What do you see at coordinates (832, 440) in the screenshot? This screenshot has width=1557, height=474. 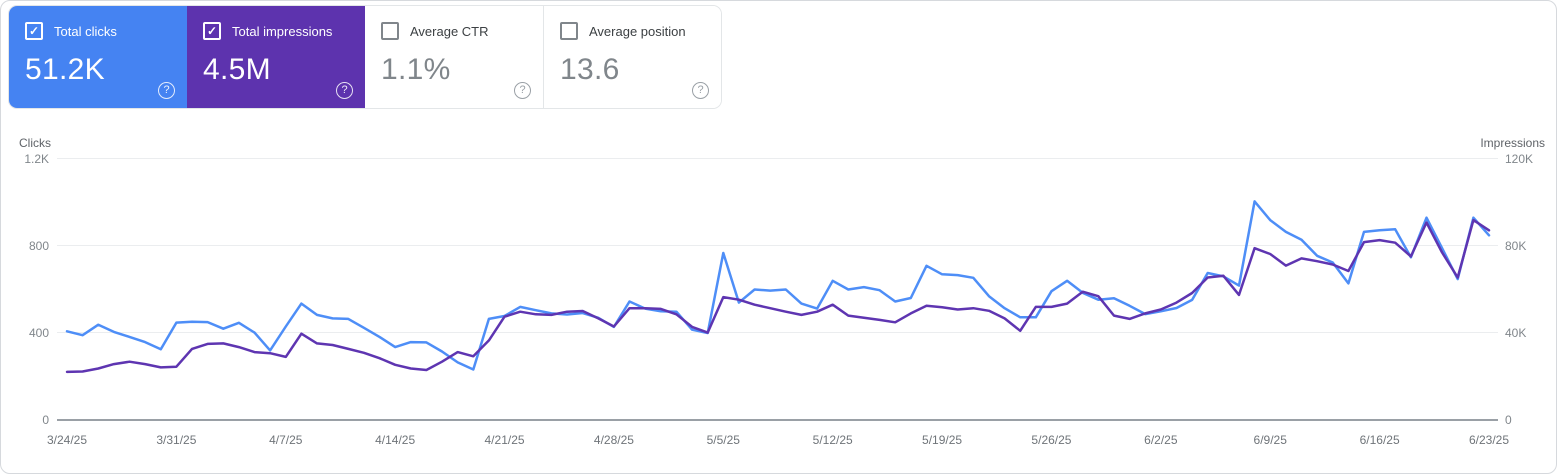 I see `x-axis-tick: 5/12/25` at bounding box center [832, 440].